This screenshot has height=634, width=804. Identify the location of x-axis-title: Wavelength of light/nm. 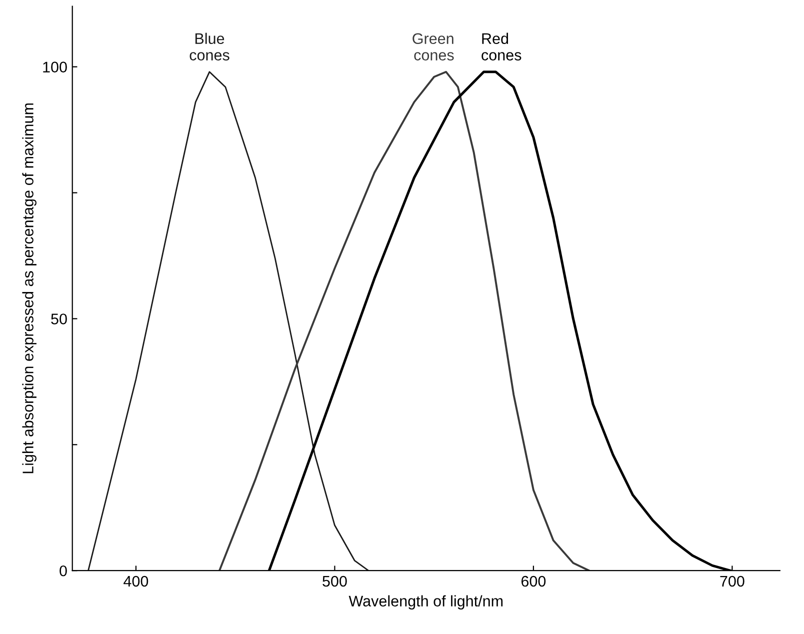
(425, 602).